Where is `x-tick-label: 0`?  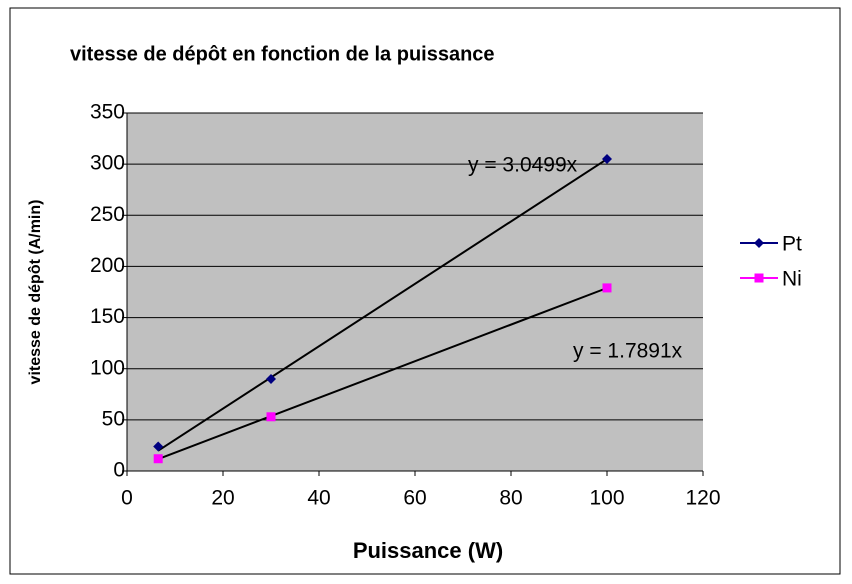 x-tick-label: 0 is located at coordinates (127, 498).